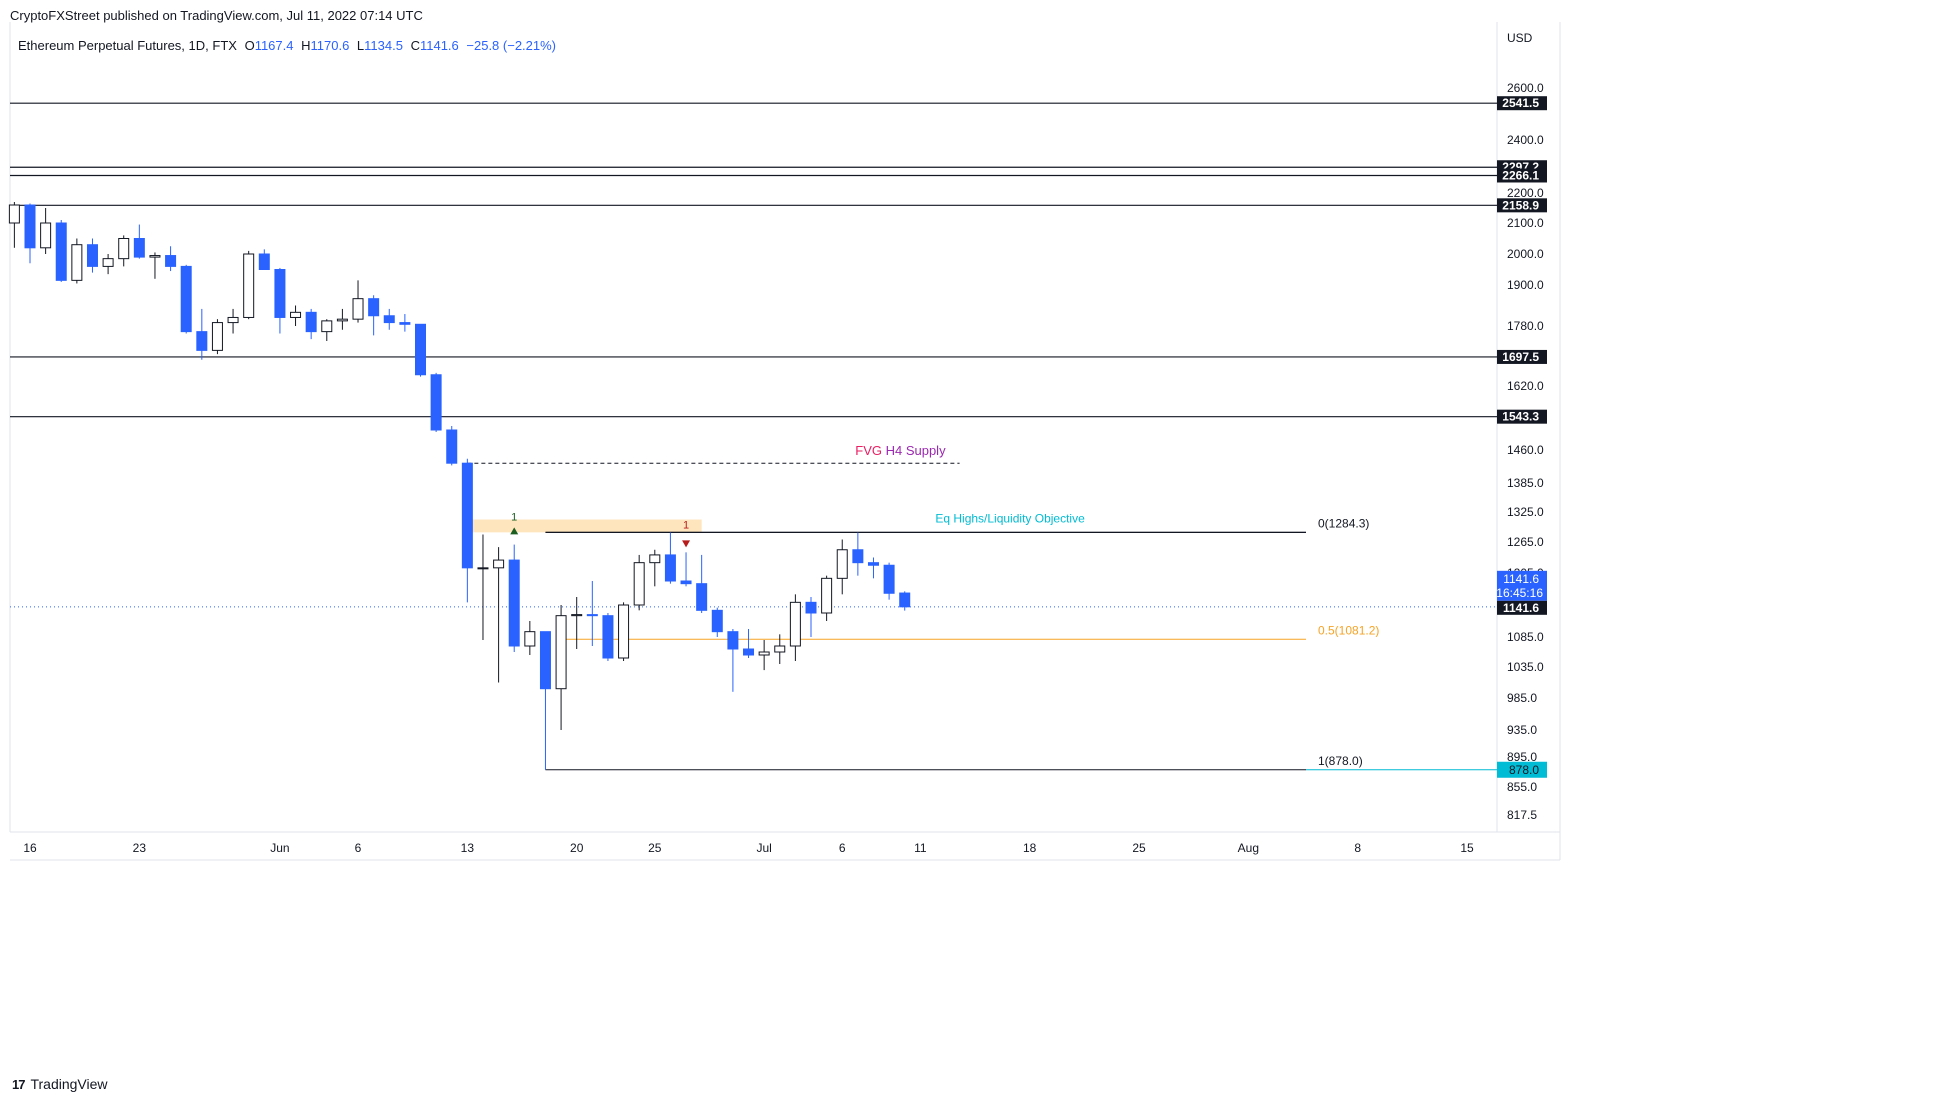 The image size is (1940, 1103). I want to click on change-value: −25.8 (−2.21%), so click(511, 45).